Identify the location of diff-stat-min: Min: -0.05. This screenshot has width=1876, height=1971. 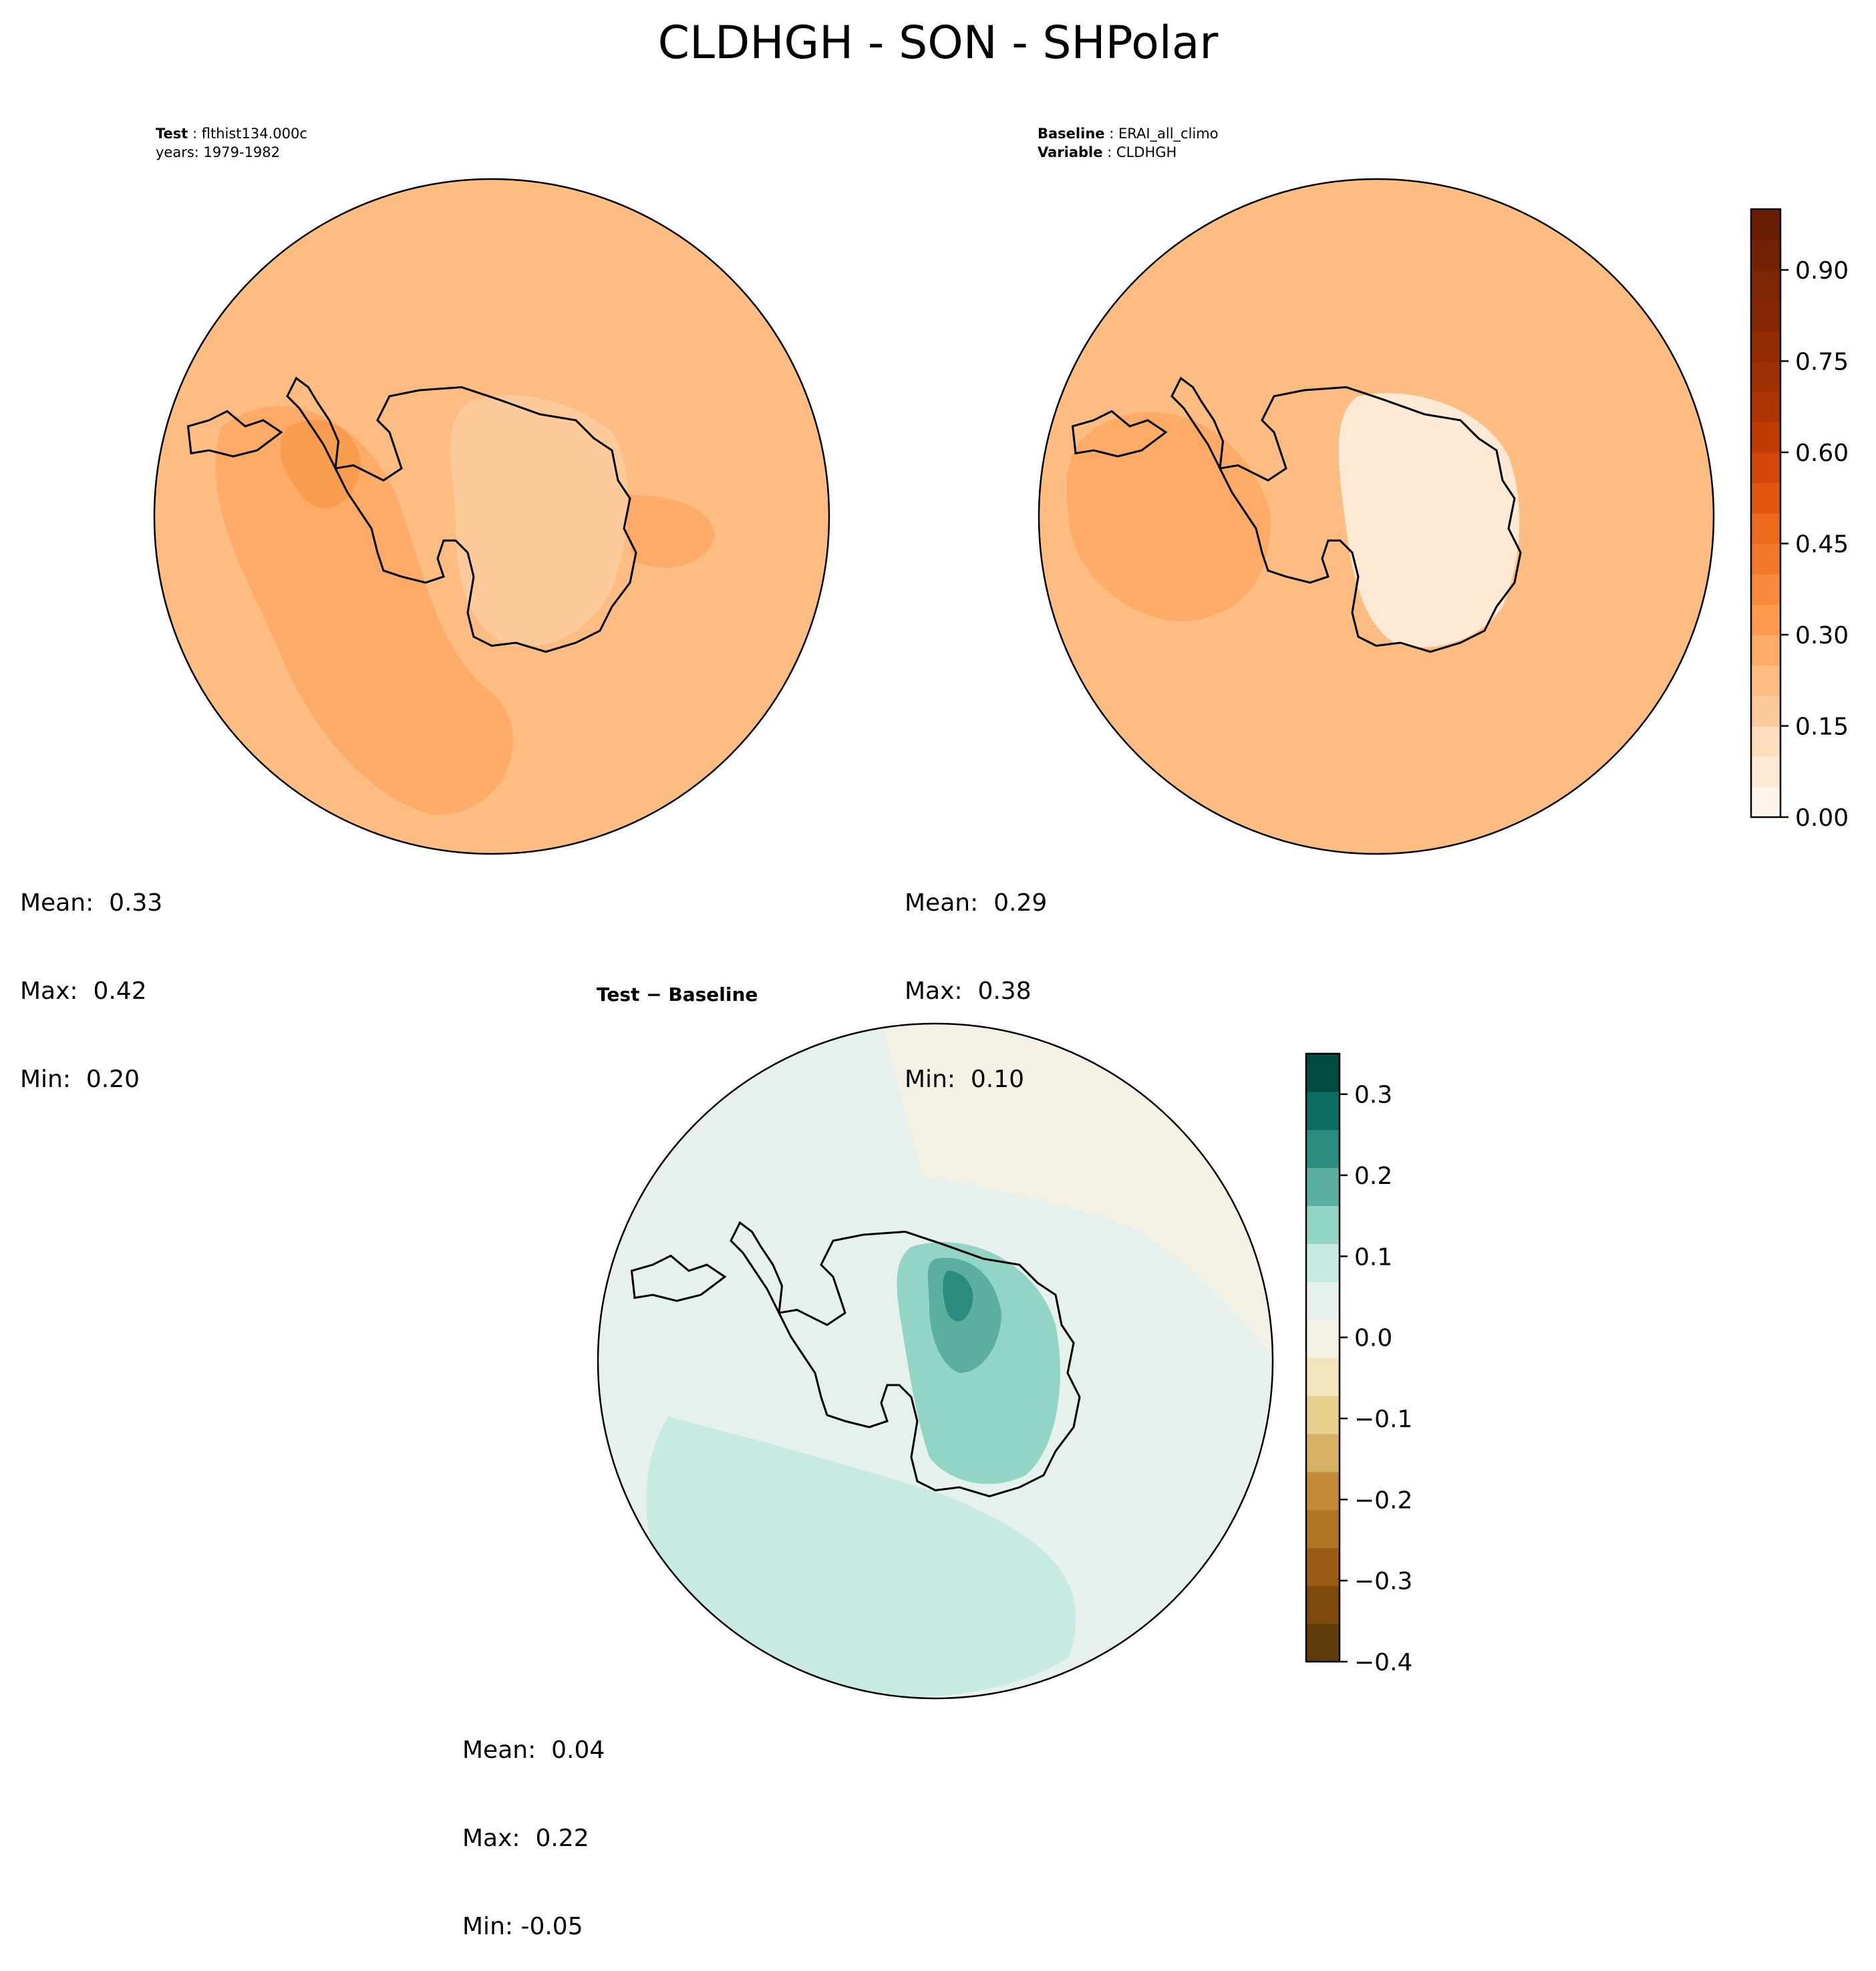
(522, 1927).